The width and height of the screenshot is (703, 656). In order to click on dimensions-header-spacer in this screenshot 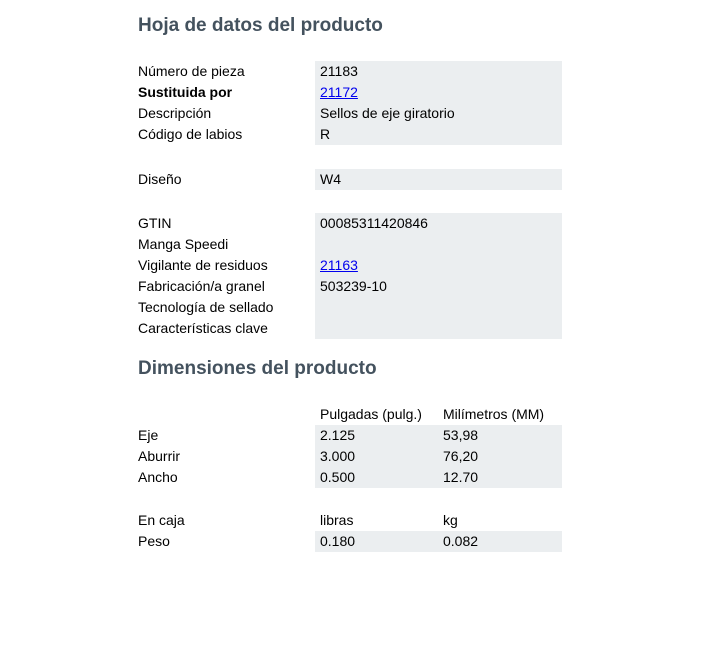, I will do `click(226, 414)`.